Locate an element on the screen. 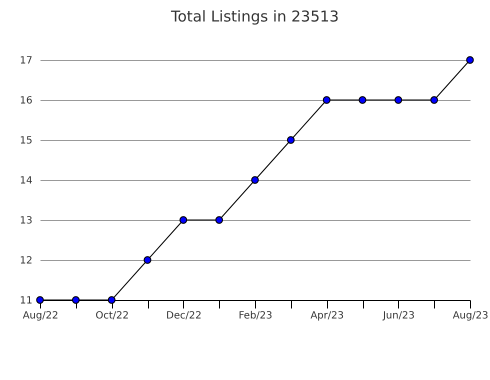 The image size is (490, 380). x-tick-label: Jun/23 is located at coordinates (398, 316).